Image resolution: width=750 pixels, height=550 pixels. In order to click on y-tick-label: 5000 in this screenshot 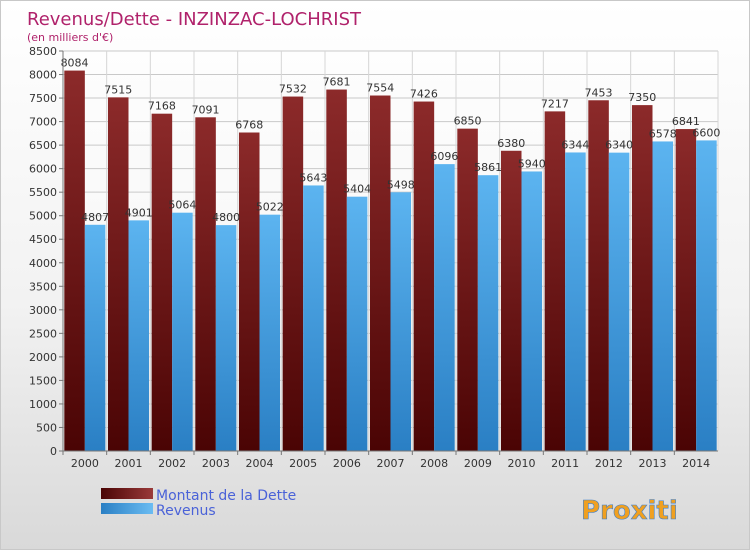, I will do `click(43, 216)`.